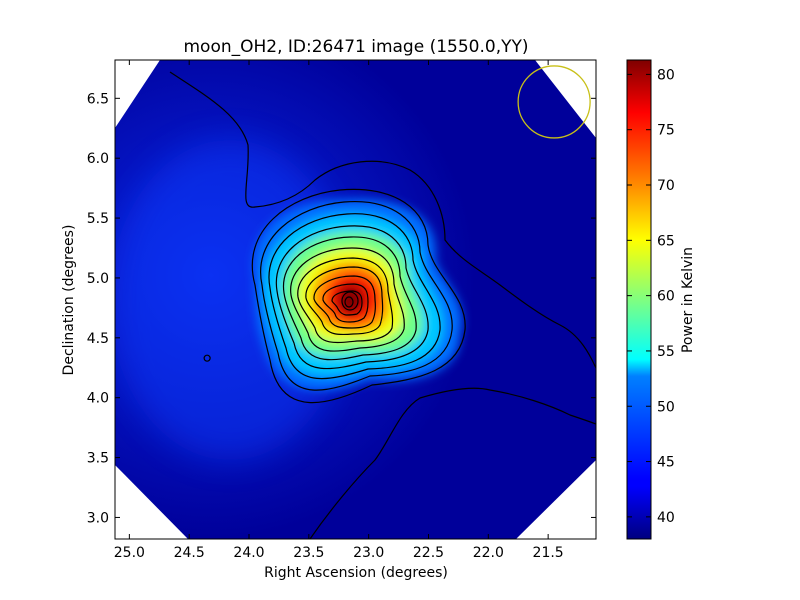 The width and height of the screenshot is (800, 600). What do you see at coordinates (666, 131) in the screenshot?
I see `colorbar-tick-label: 75` at bounding box center [666, 131].